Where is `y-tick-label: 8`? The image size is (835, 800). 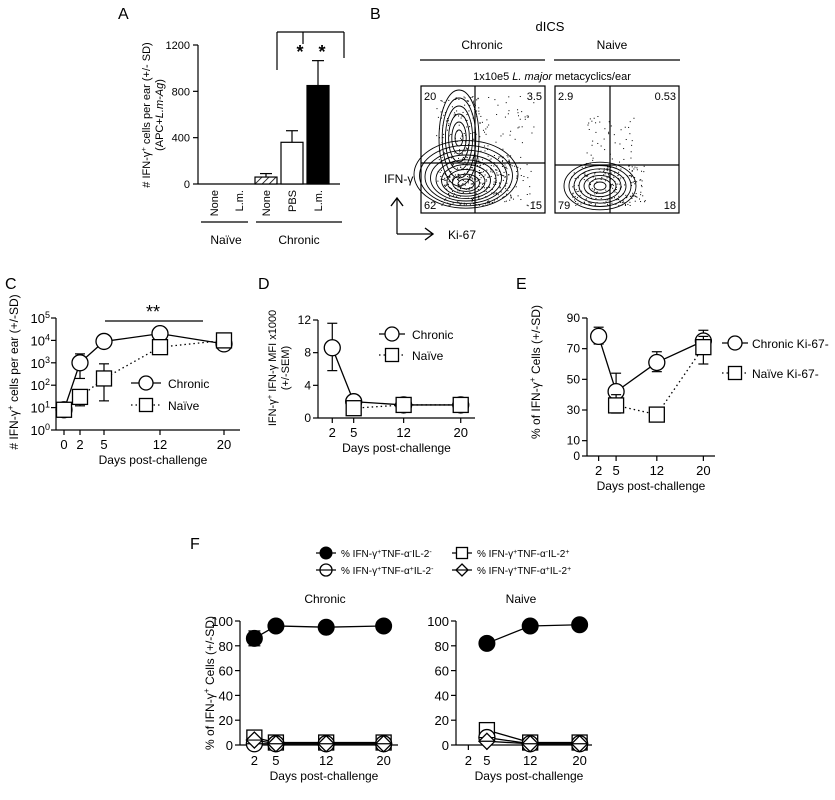
y-tick-label: 8 is located at coordinates (307, 353).